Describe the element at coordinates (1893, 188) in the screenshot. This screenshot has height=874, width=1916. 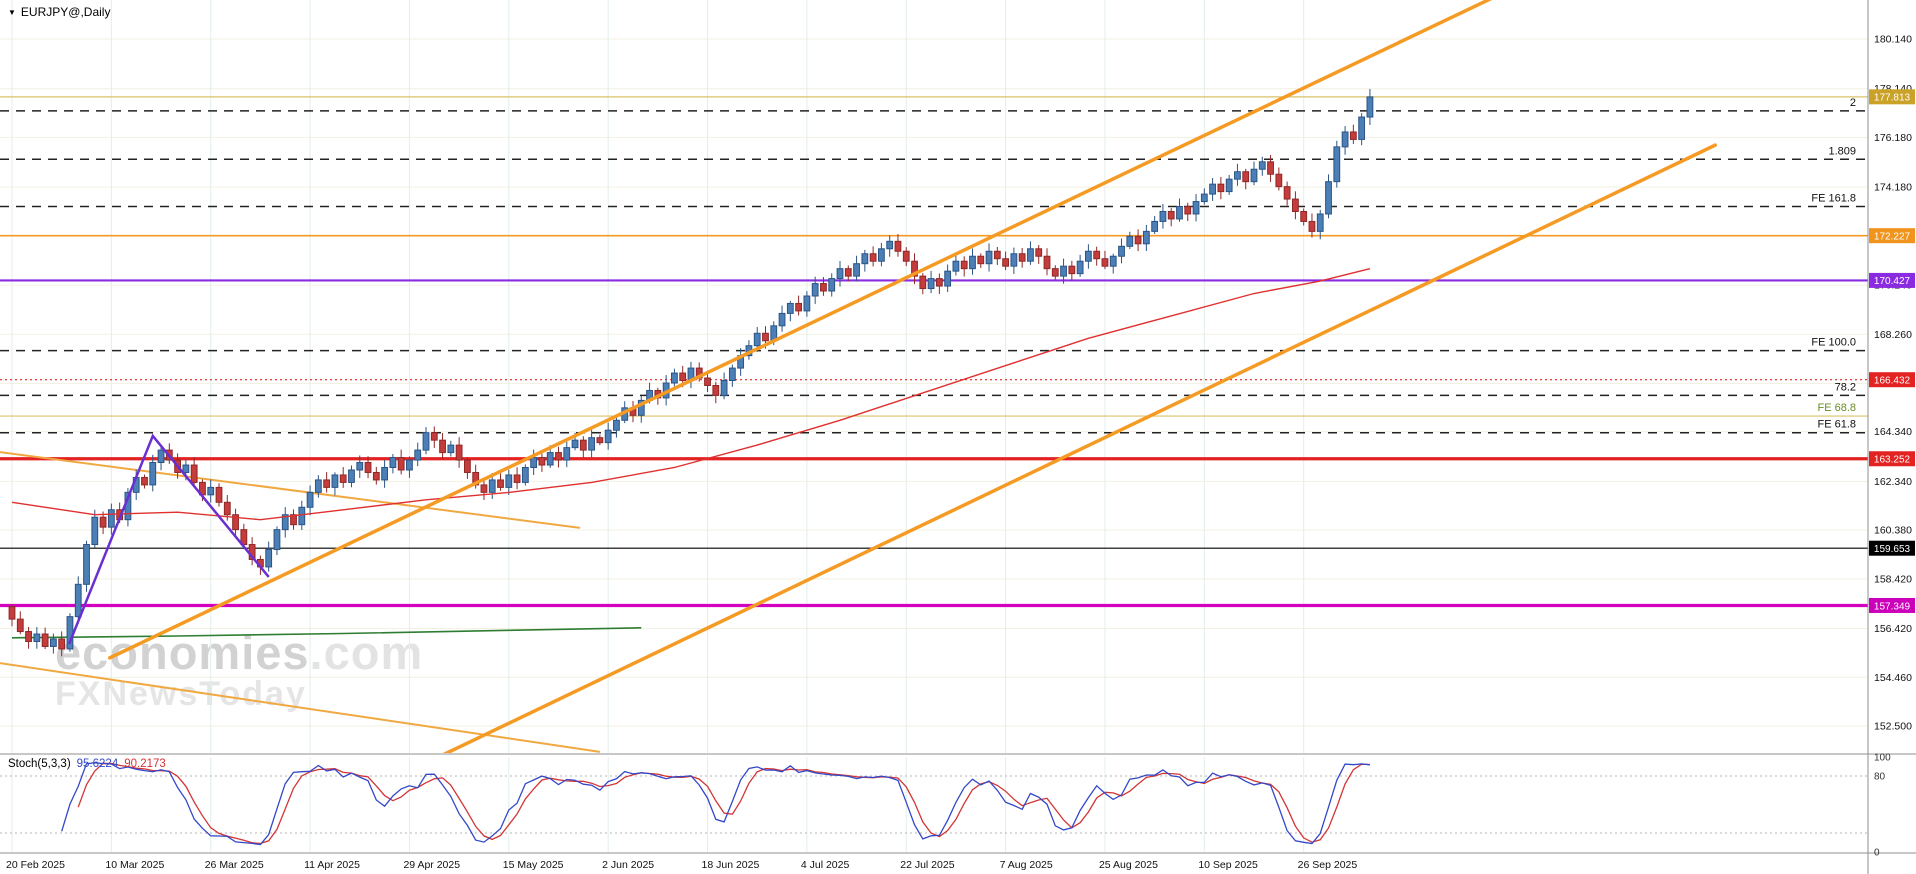
I see `price-tick-label: 174.180` at that location.